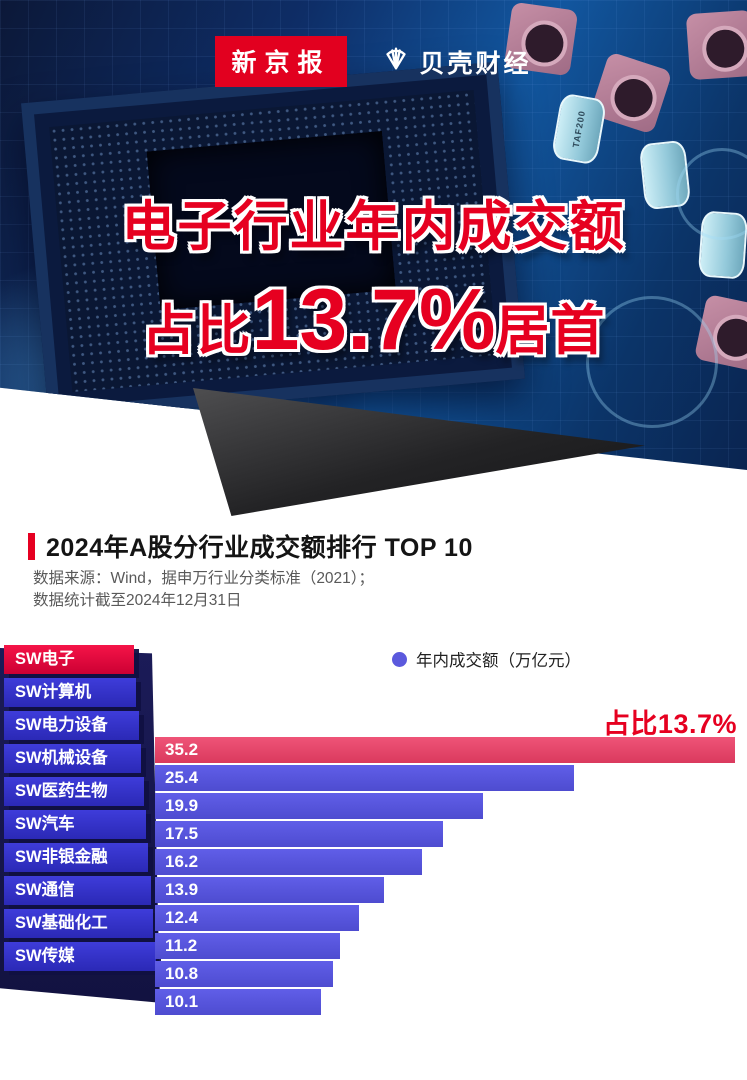 The width and height of the screenshot is (747, 1080). I want to click on industry-label: SW计算机, so click(70, 692).